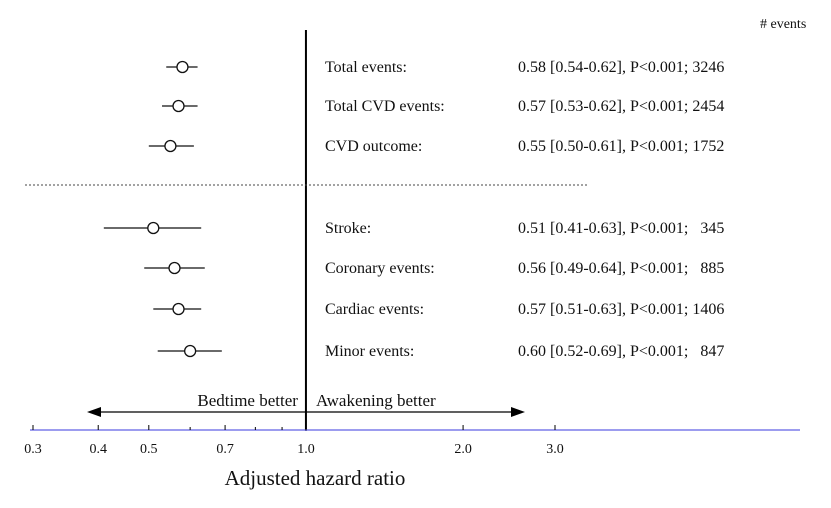 This screenshot has width=831, height=508. Describe the element at coordinates (621, 268) in the screenshot. I see `row-stat: 0.56 [0.49-0.64], P<0.001; 885` at that location.